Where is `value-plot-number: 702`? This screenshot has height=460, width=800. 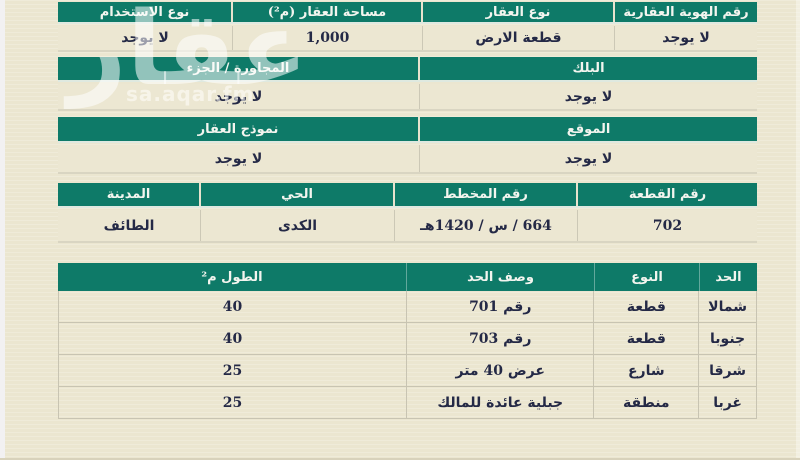 value-plot-number: 702 is located at coordinates (667, 225).